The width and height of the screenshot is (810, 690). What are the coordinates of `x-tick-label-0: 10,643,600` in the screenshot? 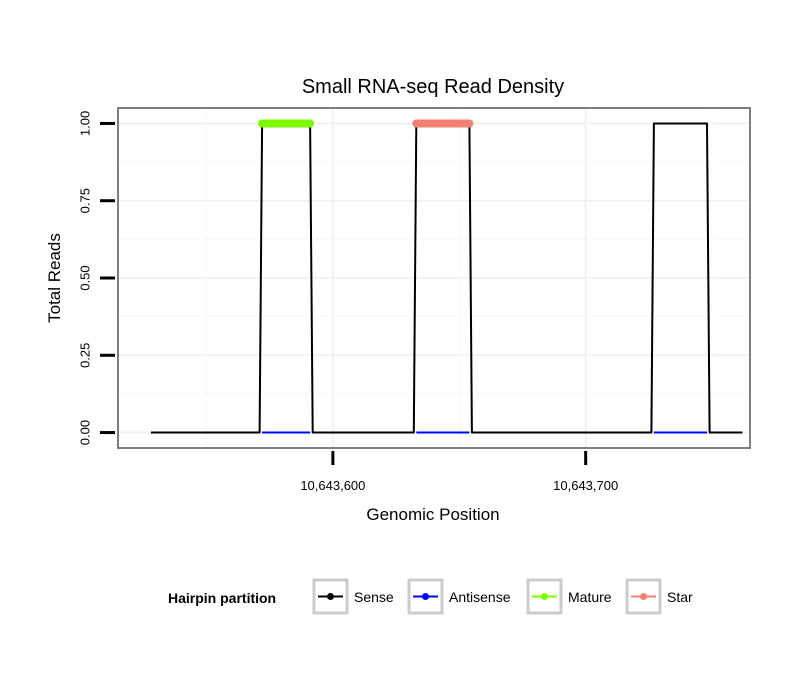 It's located at (332, 485).